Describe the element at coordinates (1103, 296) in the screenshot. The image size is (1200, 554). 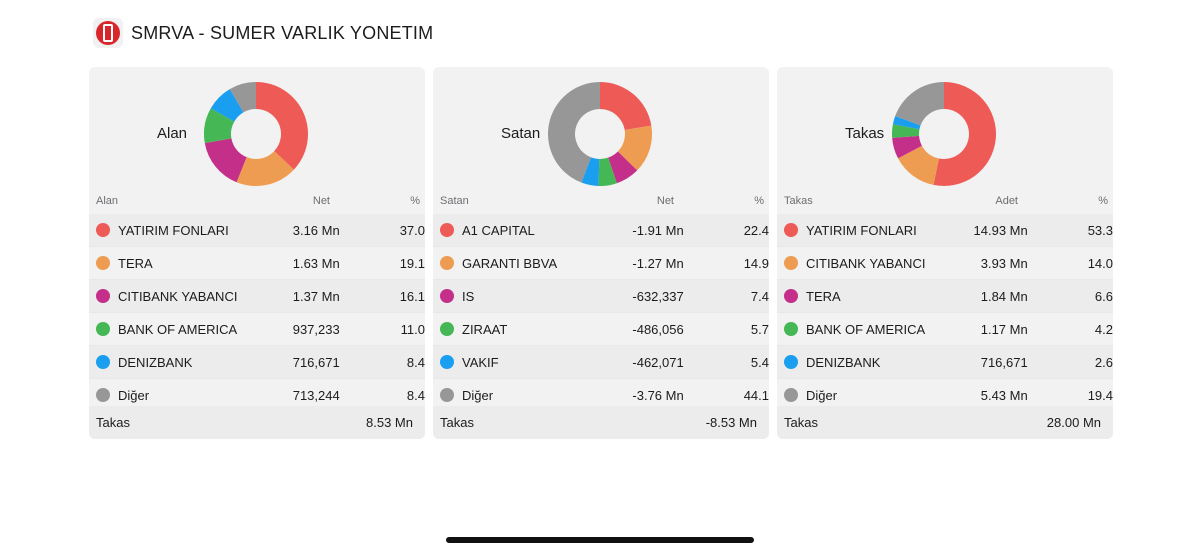
I see `broker-pct: 6.6` at that location.